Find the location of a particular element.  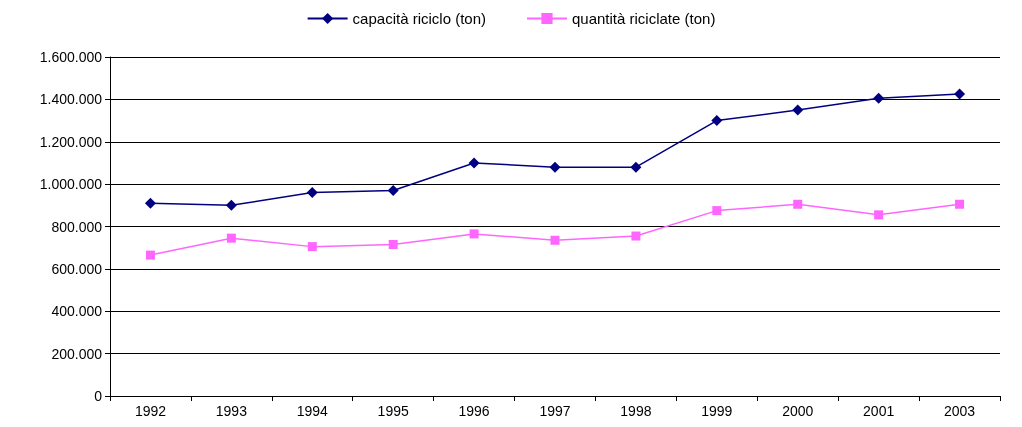

x-tick-label: 1997 is located at coordinates (555, 411).